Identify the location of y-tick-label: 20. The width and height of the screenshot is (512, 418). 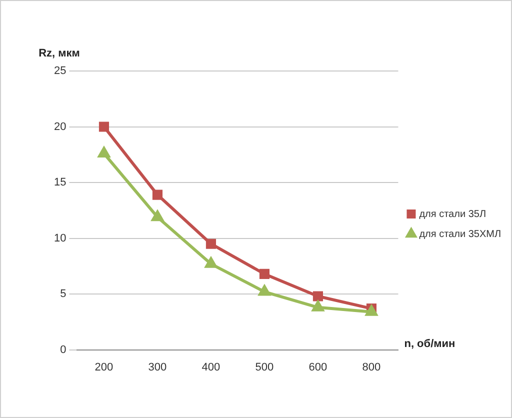
(60, 126).